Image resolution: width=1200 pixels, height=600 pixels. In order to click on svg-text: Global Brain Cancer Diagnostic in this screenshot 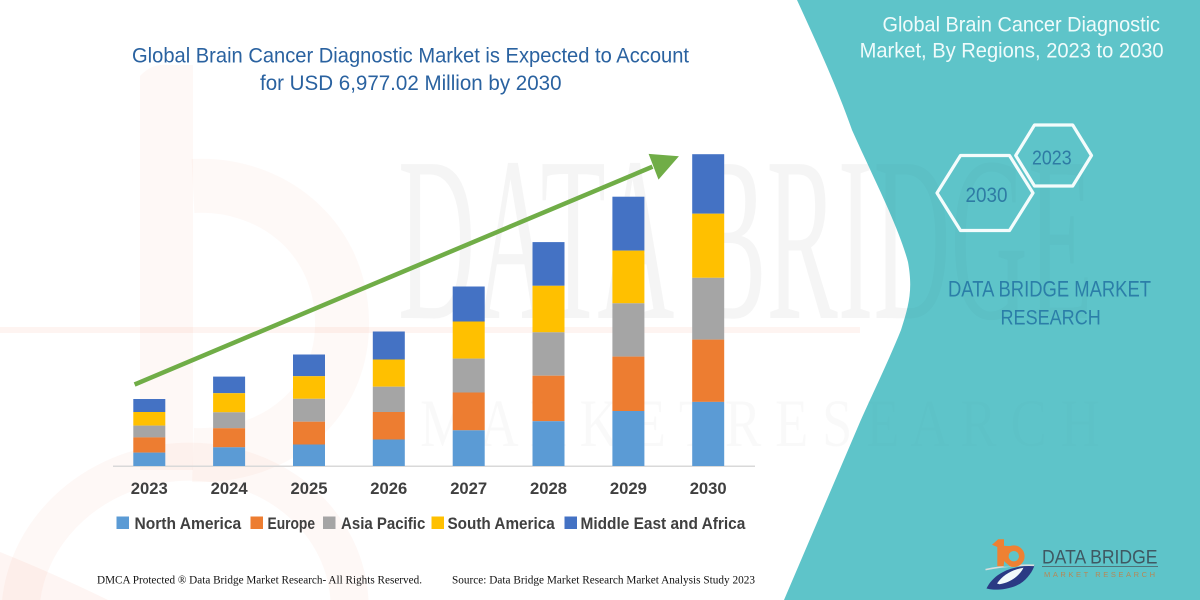, I will do `click(1022, 24)`.